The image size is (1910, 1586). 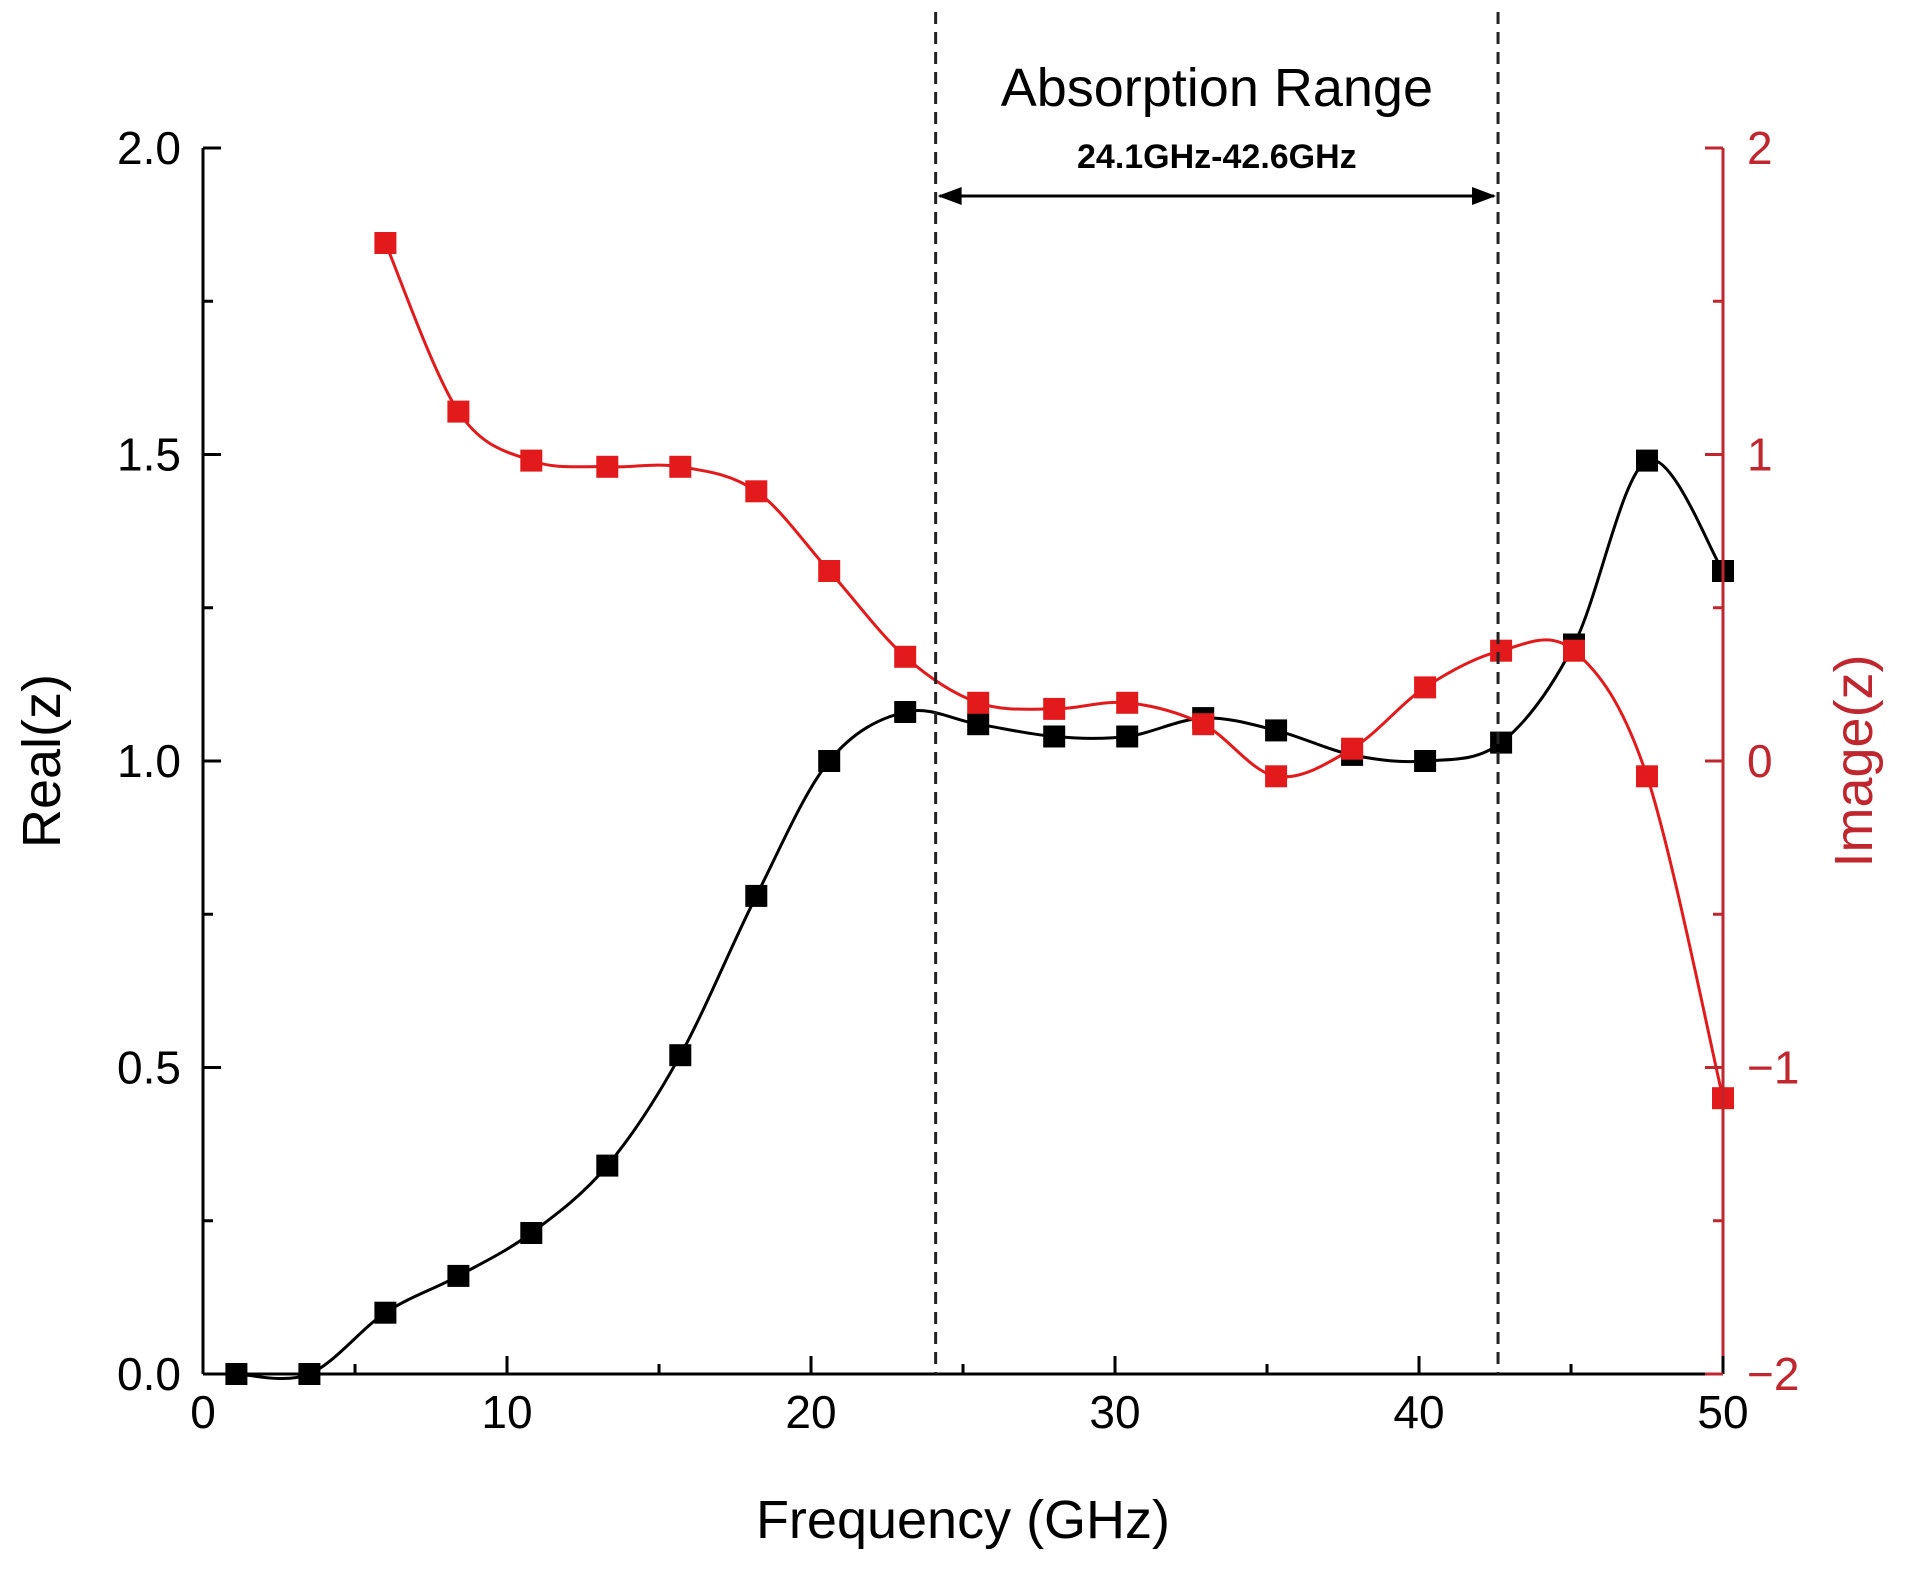 What do you see at coordinates (1854, 760) in the screenshot?
I see `y2-axis-title: Image(z)` at bounding box center [1854, 760].